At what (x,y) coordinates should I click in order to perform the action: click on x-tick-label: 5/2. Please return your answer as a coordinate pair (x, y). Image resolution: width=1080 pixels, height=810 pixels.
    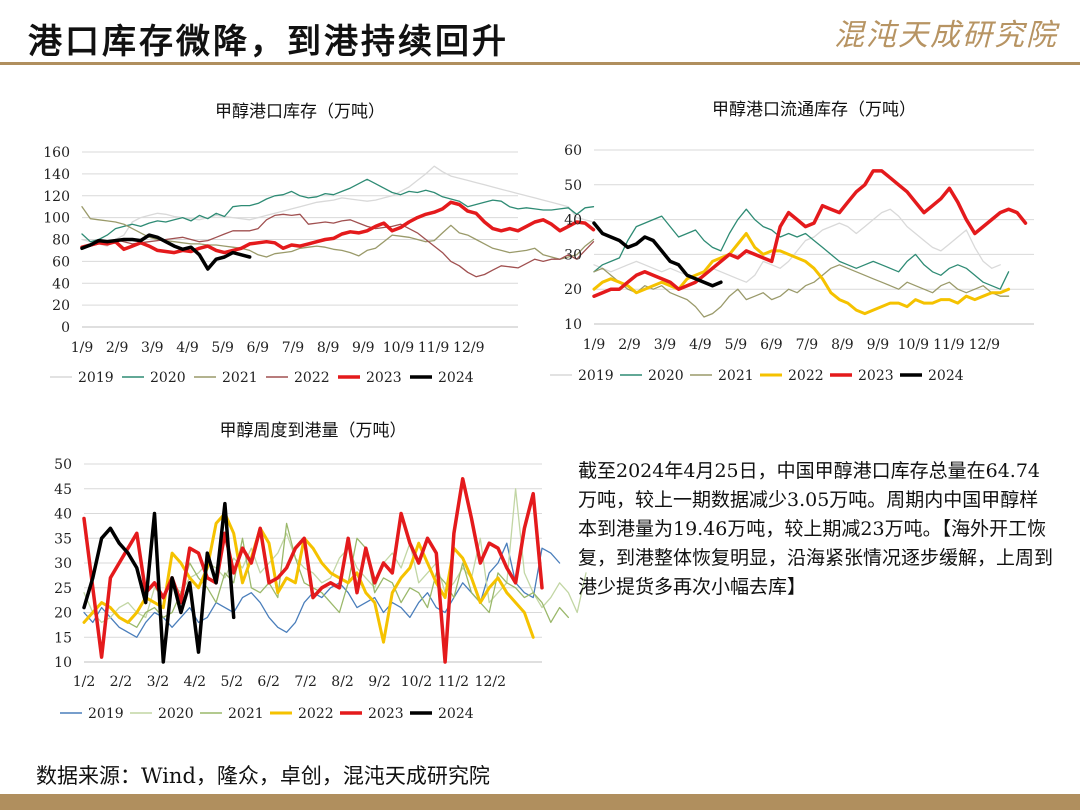
    Looking at the image, I should click on (231, 682).